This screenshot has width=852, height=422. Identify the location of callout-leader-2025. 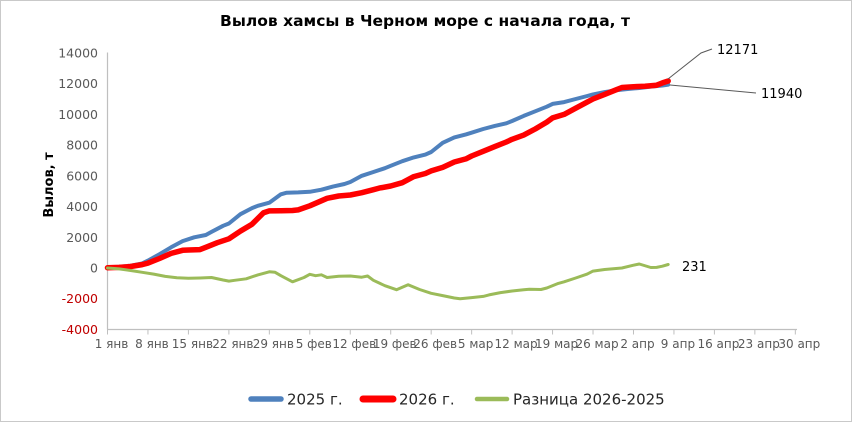
(713, 89).